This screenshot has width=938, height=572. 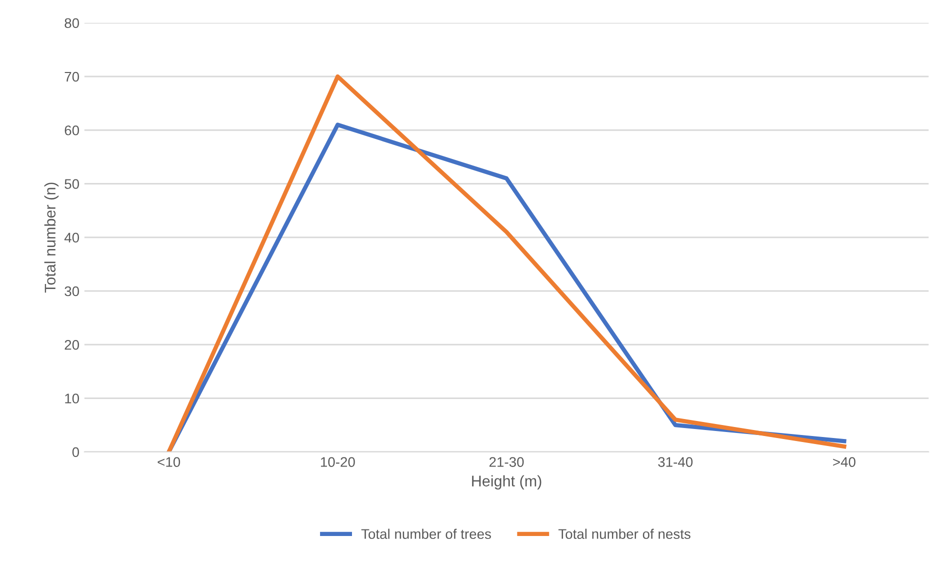 I want to click on y-tick-label: 0, so click(x=76, y=452).